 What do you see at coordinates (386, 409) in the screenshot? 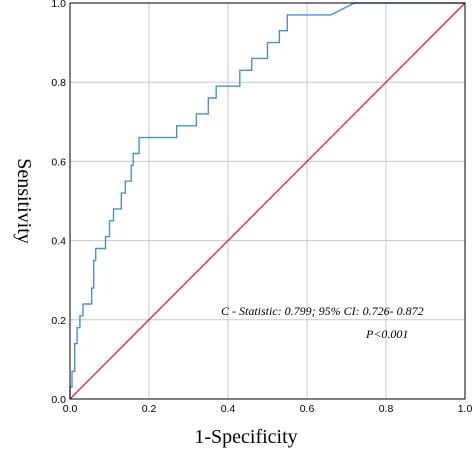
I see `x-tick-label: 0.8` at bounding box center [386, 409].